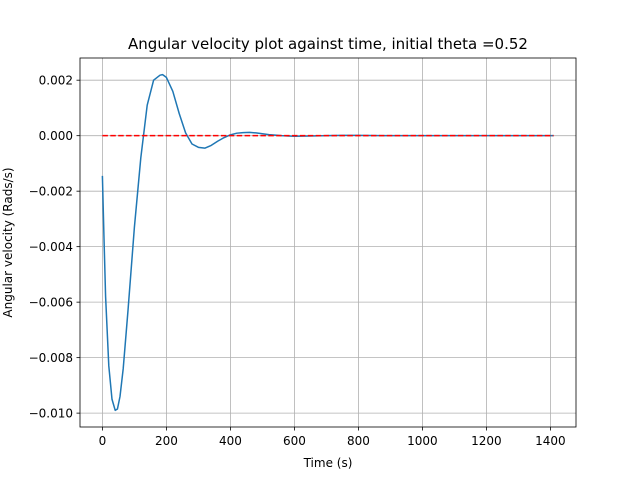  I want to click on x-axis-title: Time (s), so click(328, 463).